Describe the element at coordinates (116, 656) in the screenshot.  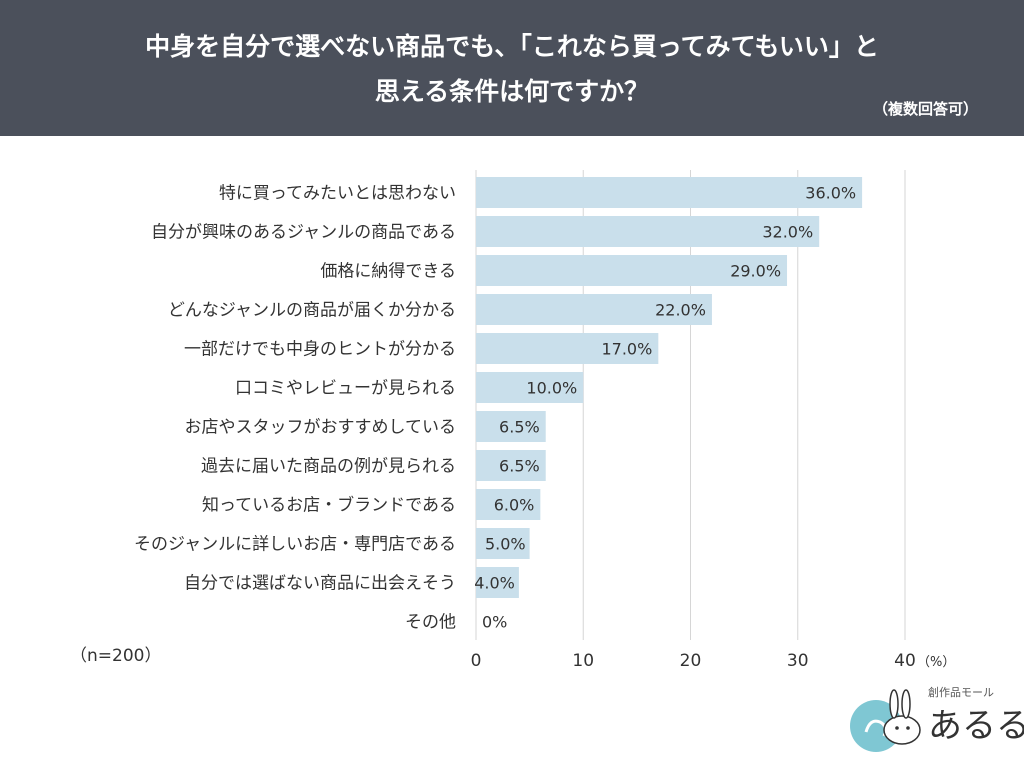
I see `sample-size-note: （n=200）` at that location.